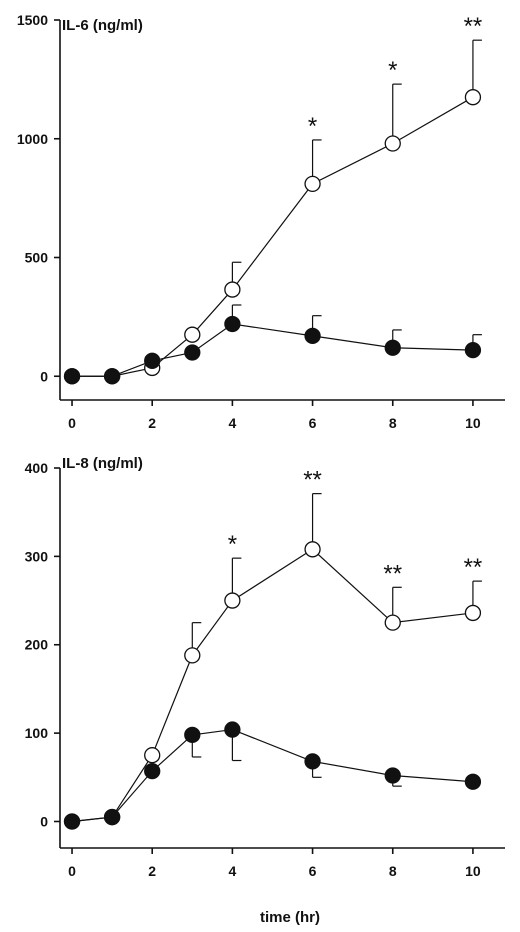 Image resolution: width=520 pixels, height=932 pixels. Describe the element at coordinates (72, 871) in the screenshot. I see `il8-x-tick-label: 0` at that location.